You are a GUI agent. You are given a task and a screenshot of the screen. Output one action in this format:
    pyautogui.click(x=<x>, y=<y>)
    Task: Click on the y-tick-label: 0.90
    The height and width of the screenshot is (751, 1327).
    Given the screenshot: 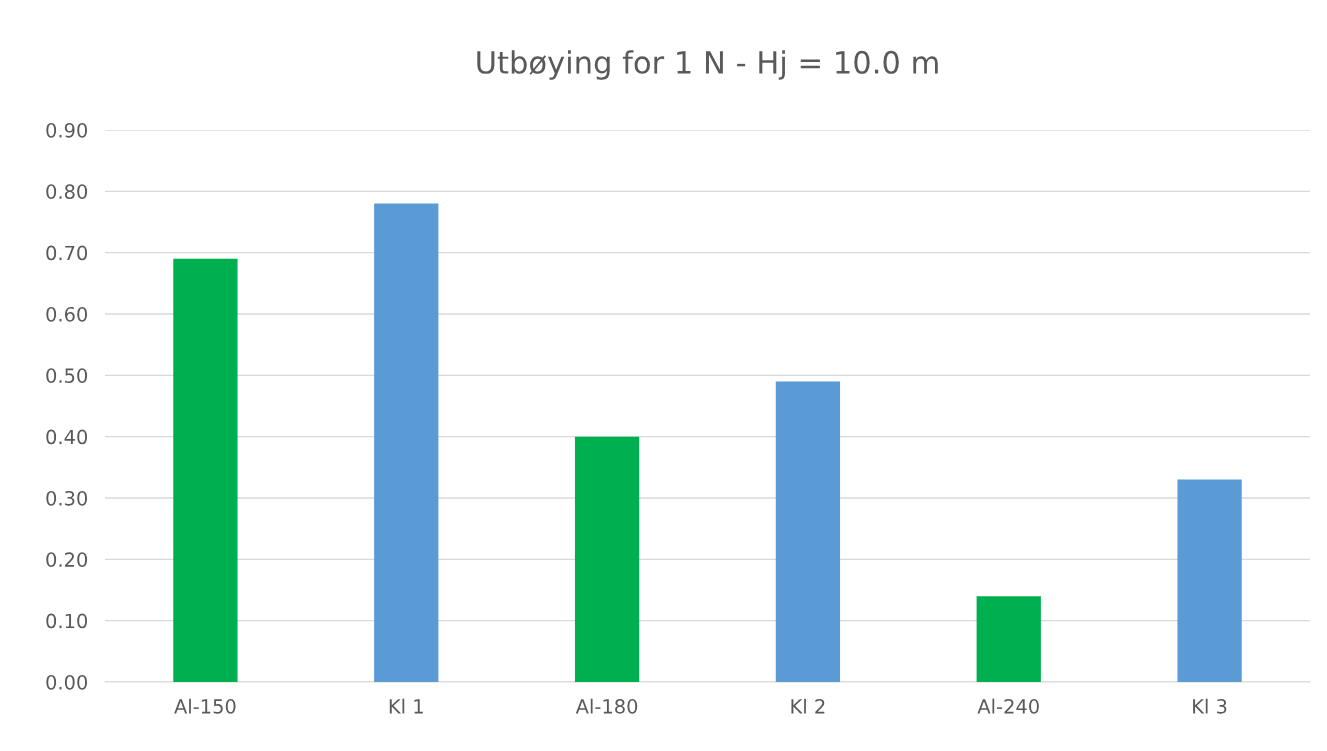 What is the action you would take?
    pyautogui.click(x=67, y=130)
    